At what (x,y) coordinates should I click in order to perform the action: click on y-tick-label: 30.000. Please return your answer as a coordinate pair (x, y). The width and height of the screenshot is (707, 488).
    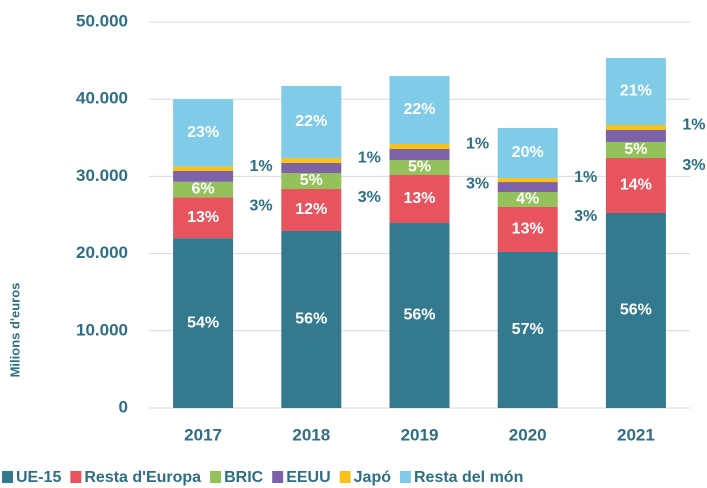
    Looking at the image, I should click on (102, 175).